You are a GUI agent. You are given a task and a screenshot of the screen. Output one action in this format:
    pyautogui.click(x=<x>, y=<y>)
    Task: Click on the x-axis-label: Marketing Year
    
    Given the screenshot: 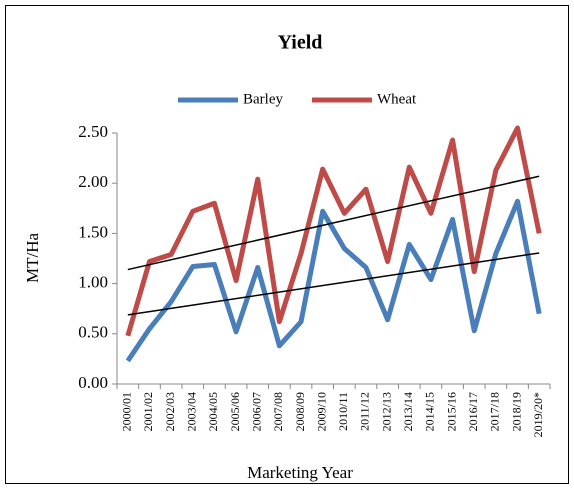 What is the action you would take?
    pyautogui.click(x=300, y=472)
    